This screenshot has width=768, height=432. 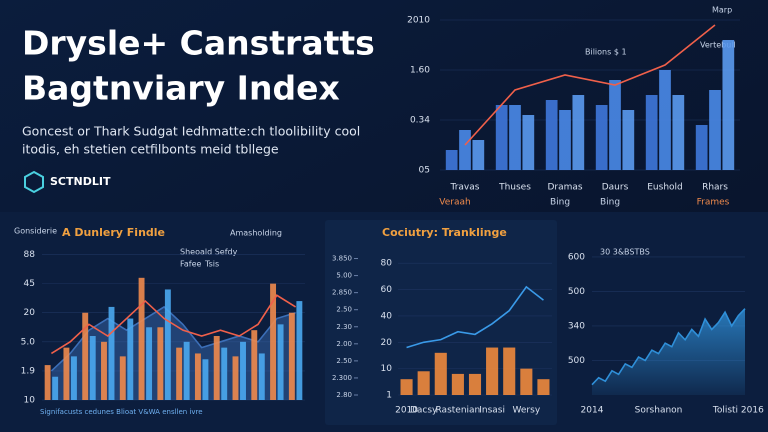 I want to click on x-tick-label: Daurs, so click(x=615, y=188).